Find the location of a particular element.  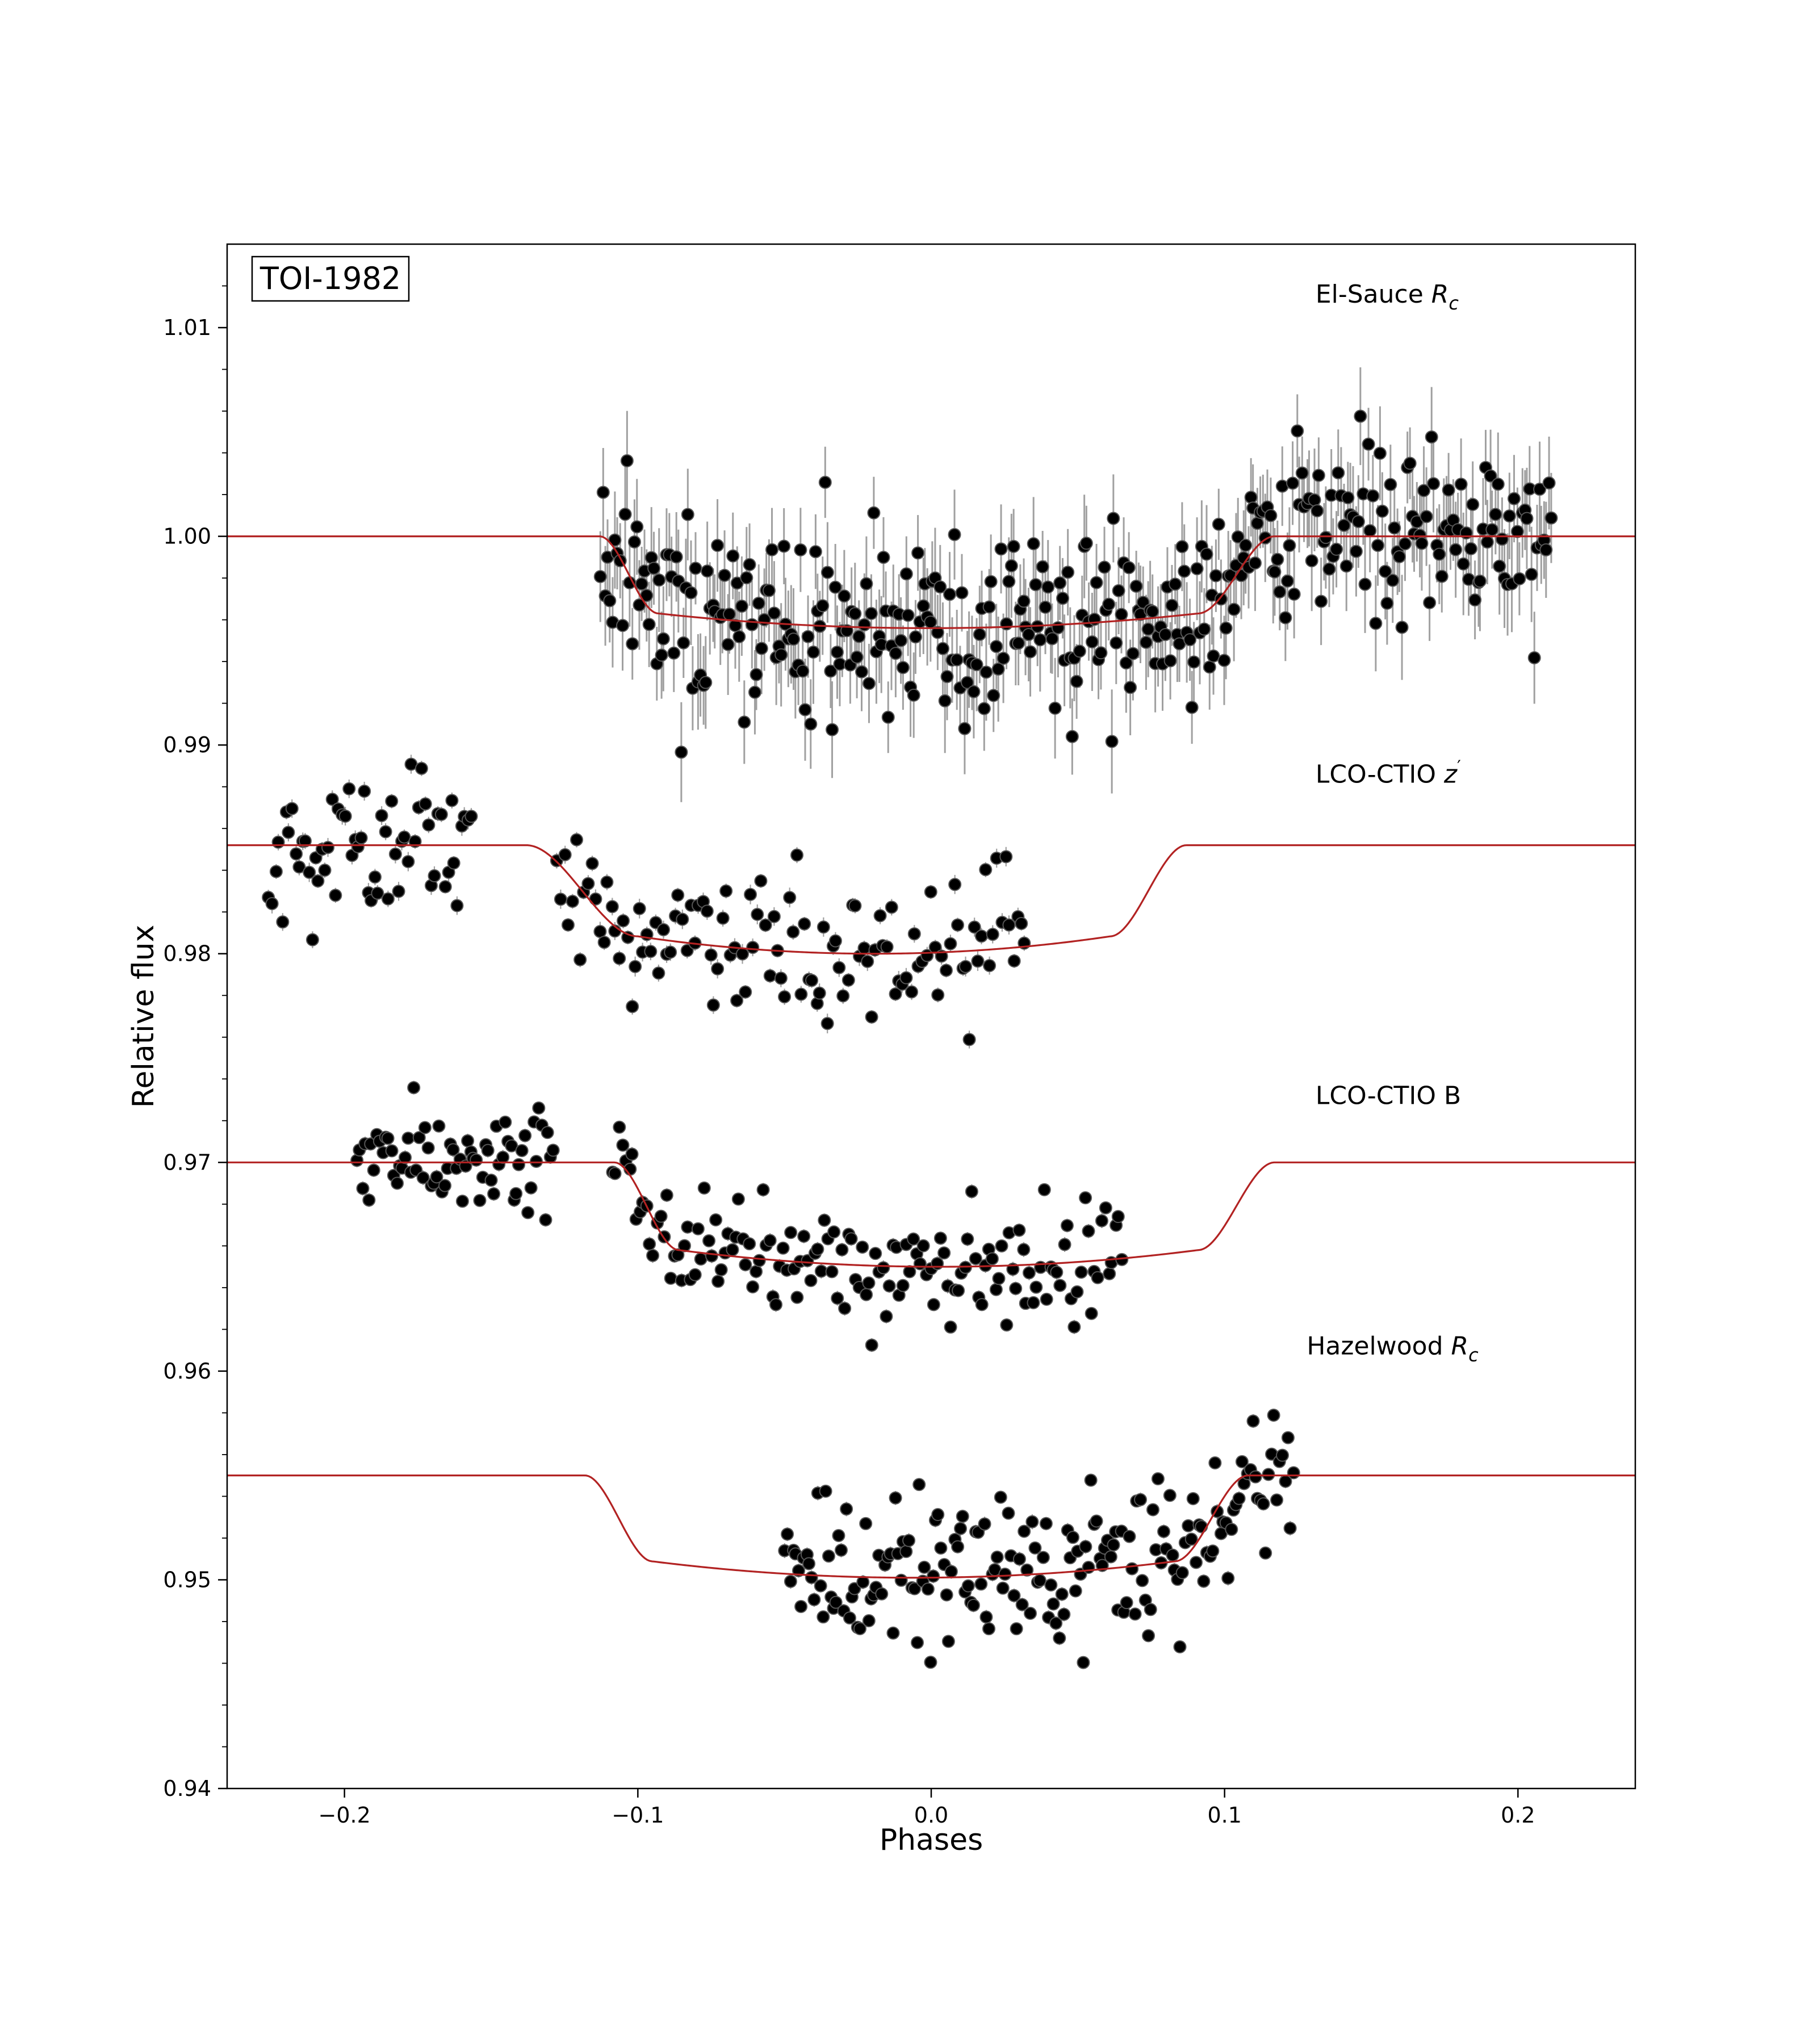

series-label: LCO-CTIO B is located at coordinates (1388, 1095).